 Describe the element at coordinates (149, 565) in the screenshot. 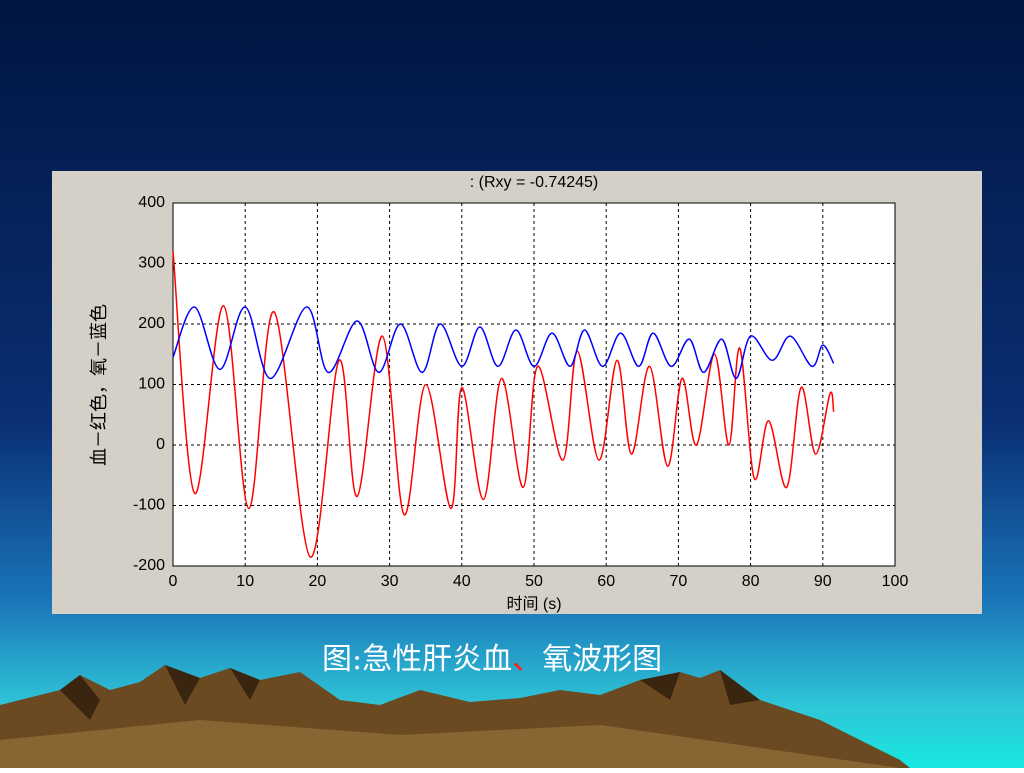

I see `y-tick-label: -200` at that location.